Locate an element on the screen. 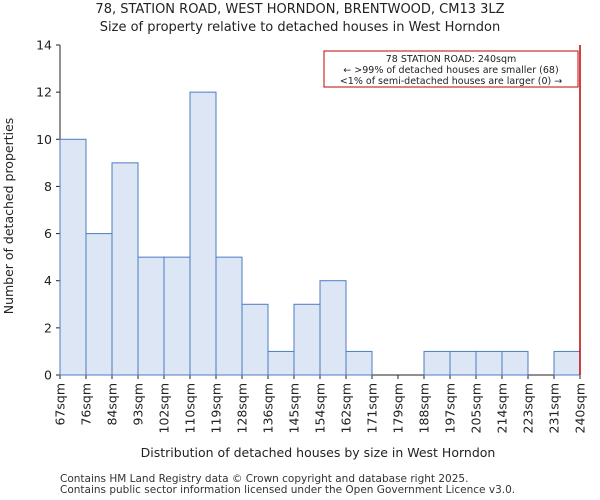 Image resolution: width=600 pixels, height=500 pixels. x-tick-label: 93sqm is located at coordinates (138, 404).